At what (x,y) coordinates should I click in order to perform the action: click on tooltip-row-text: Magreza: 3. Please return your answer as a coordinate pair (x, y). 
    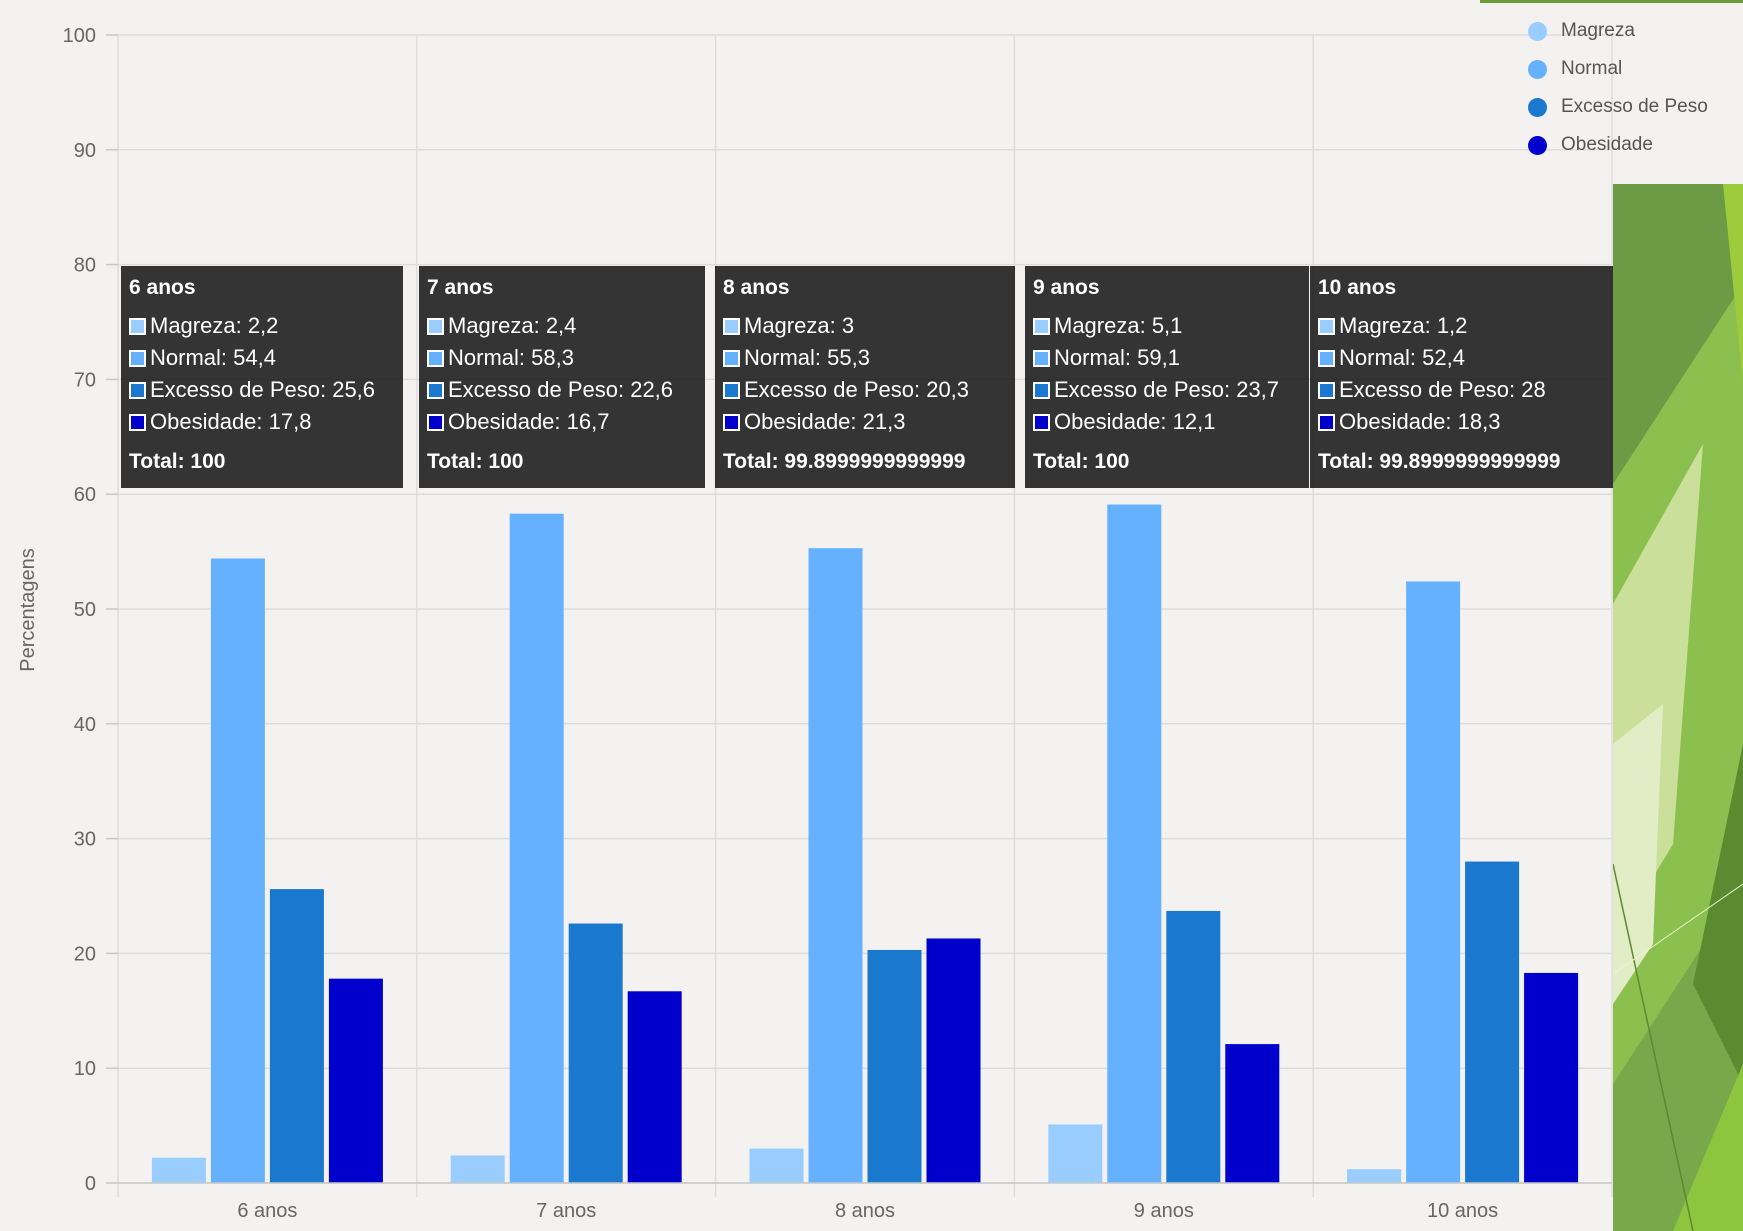
    Looking at the image, I should click on (799, 325).